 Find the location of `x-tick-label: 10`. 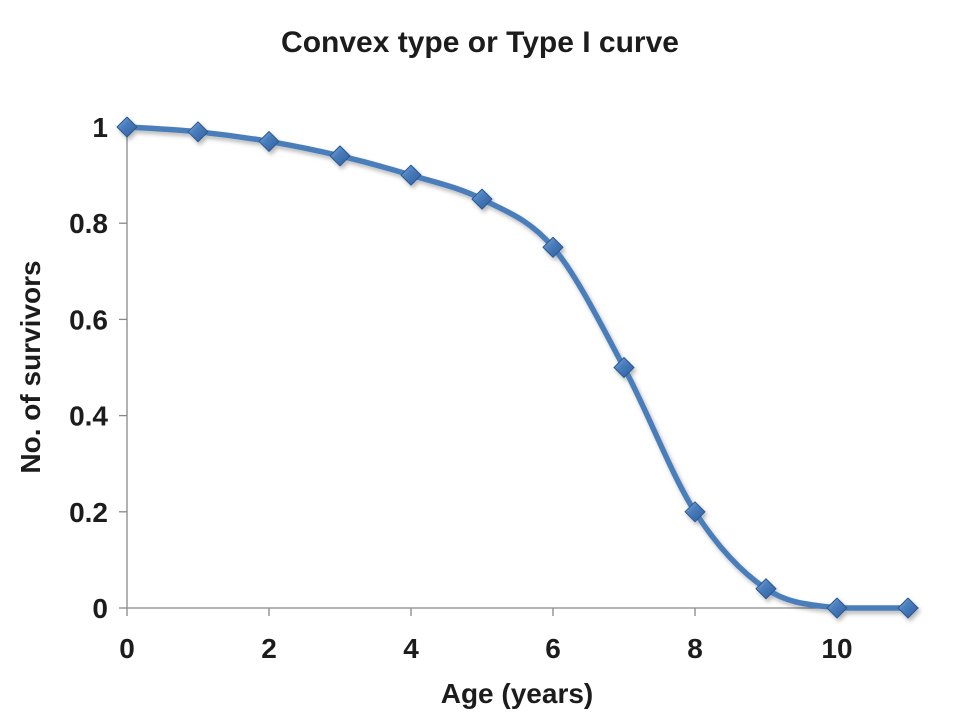

x-tick-label: 10 is located at coordinates (836, 648).